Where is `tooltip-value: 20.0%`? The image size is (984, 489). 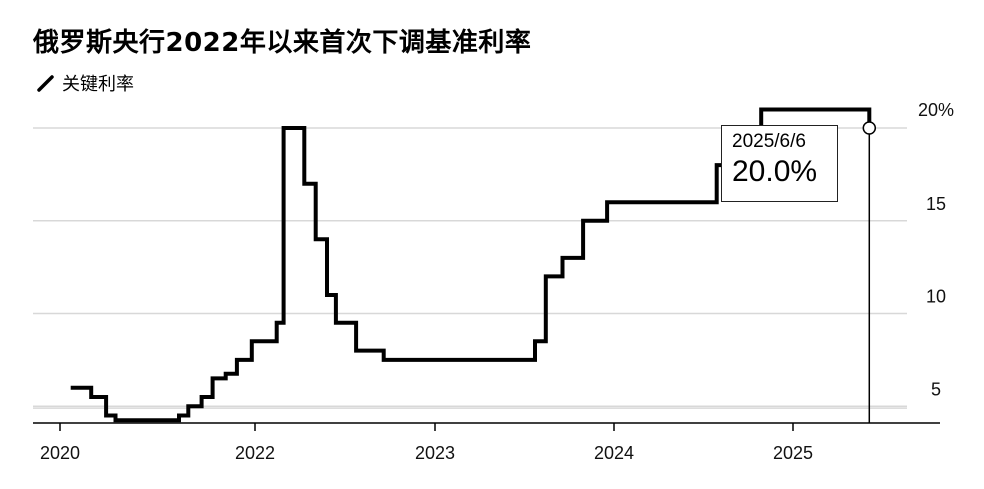
tooltip-value: 20.0% is located at coordinates (775, 171).